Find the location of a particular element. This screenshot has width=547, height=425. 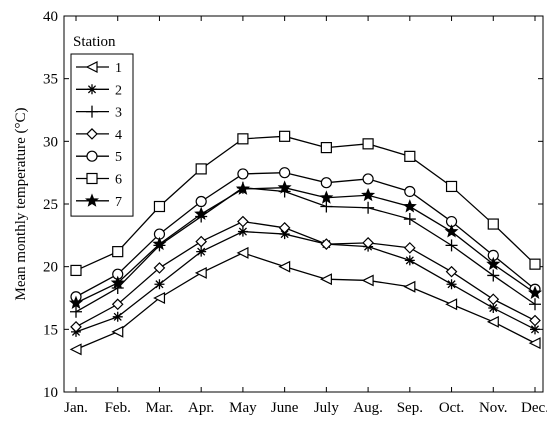

legend: Station 1 2 3 4 5 6 7 is located at coordinates (102, 125).